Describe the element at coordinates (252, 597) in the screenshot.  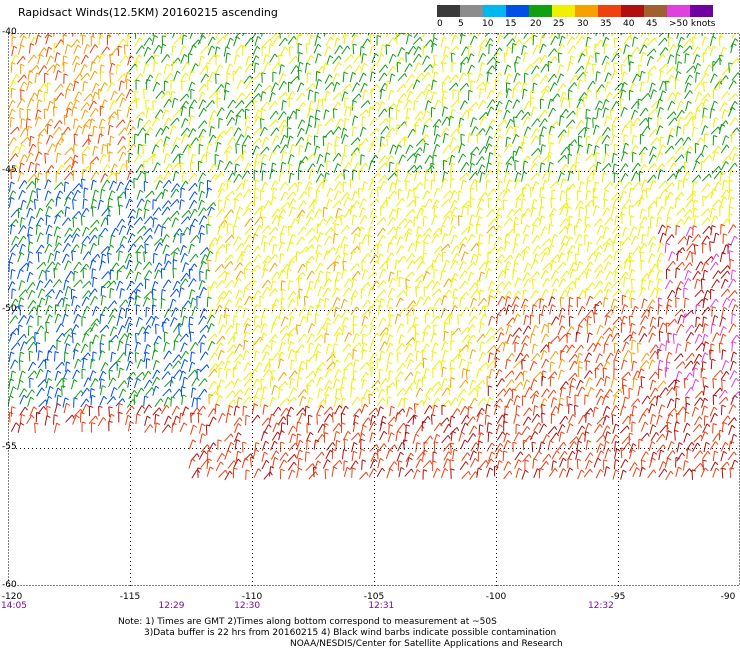
I see `longitude-tick-label: -110` at that location.